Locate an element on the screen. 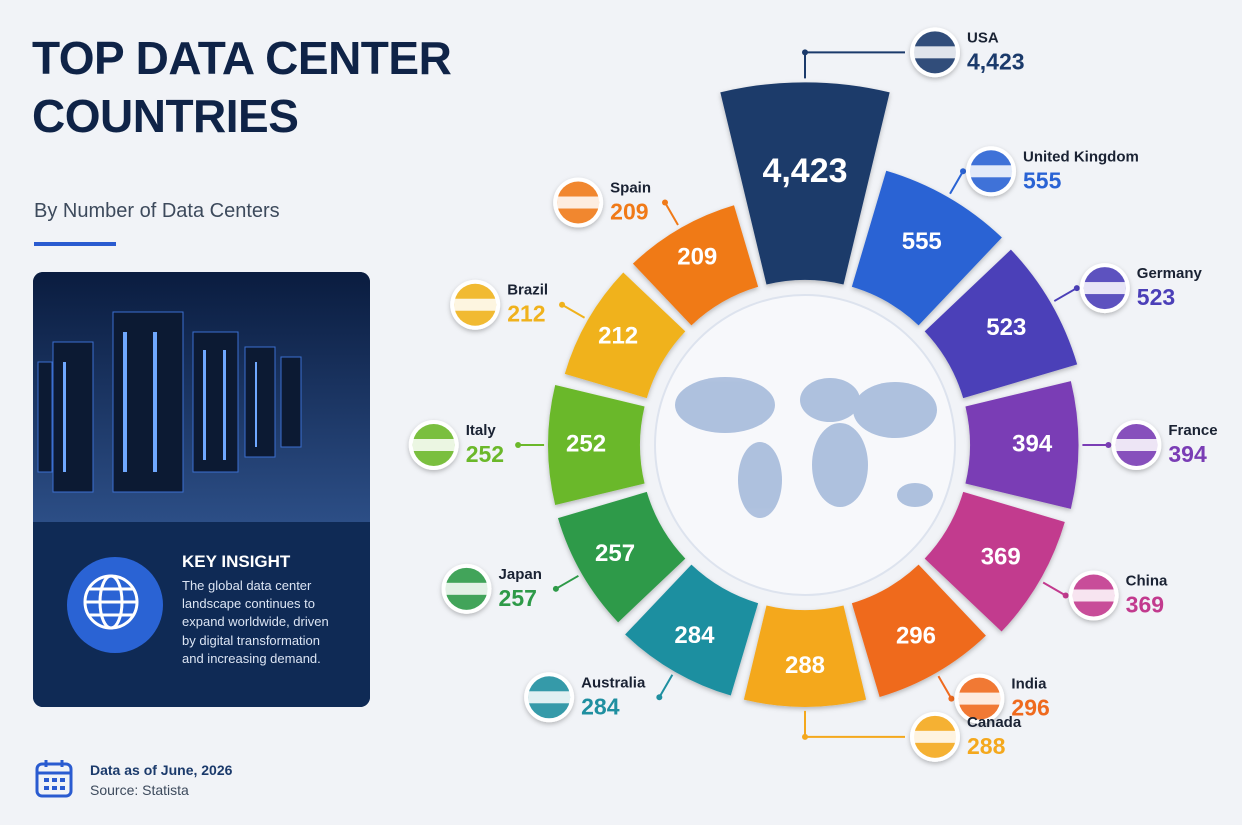  title-rule is located at coordinates (75, 244).